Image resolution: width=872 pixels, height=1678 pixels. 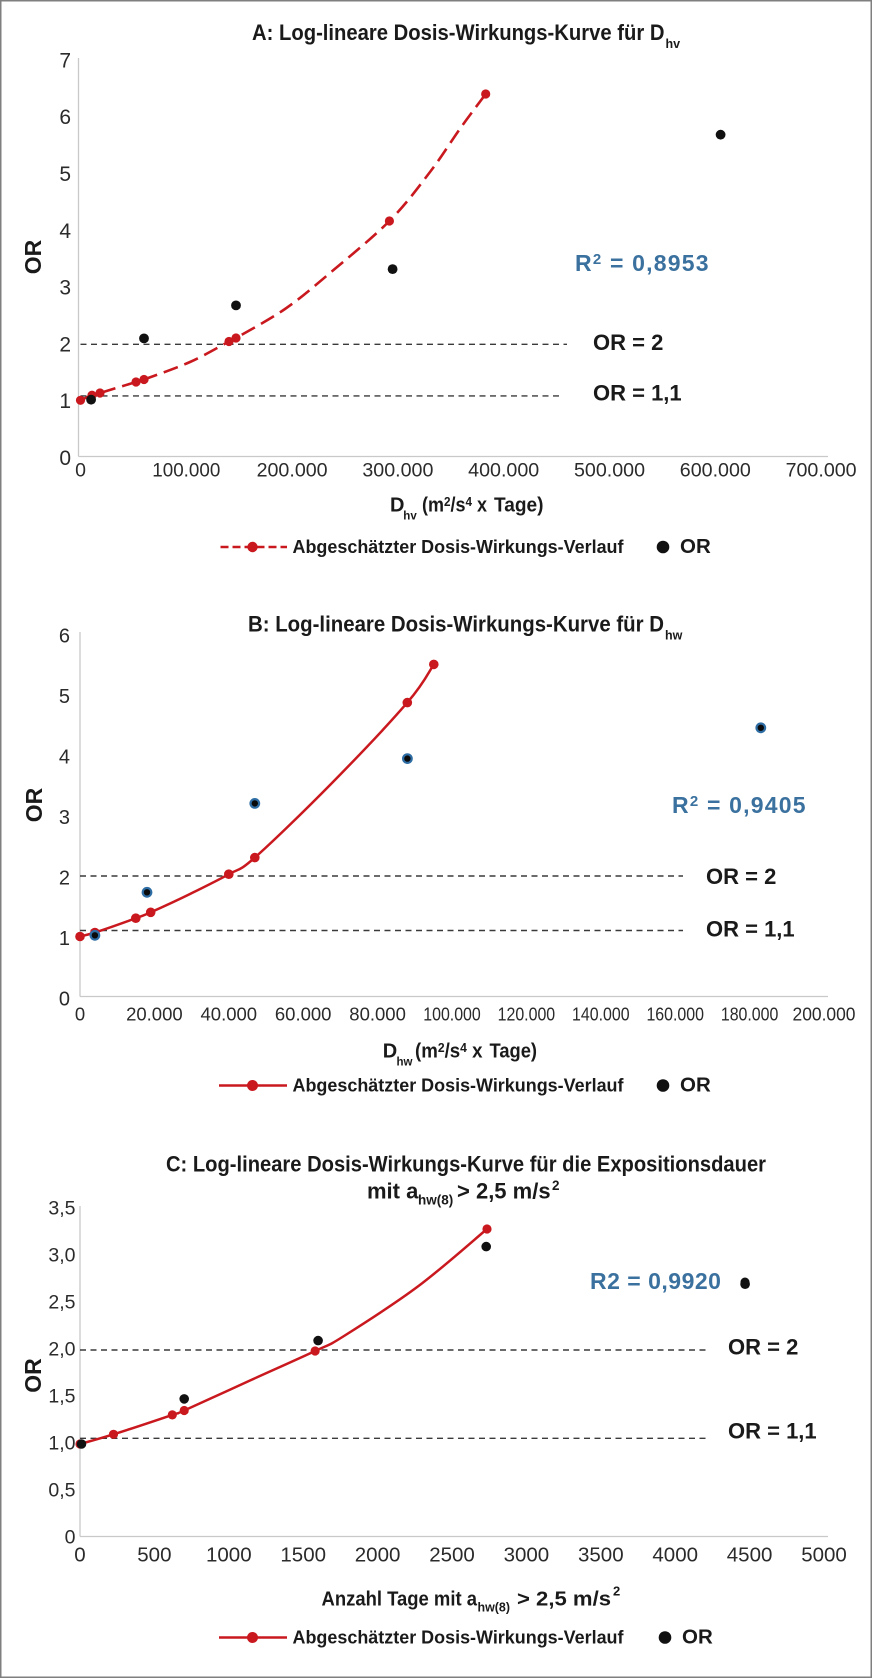 I want to click on svg-text: R2 = 0,8953, so click(x=642, y=263).